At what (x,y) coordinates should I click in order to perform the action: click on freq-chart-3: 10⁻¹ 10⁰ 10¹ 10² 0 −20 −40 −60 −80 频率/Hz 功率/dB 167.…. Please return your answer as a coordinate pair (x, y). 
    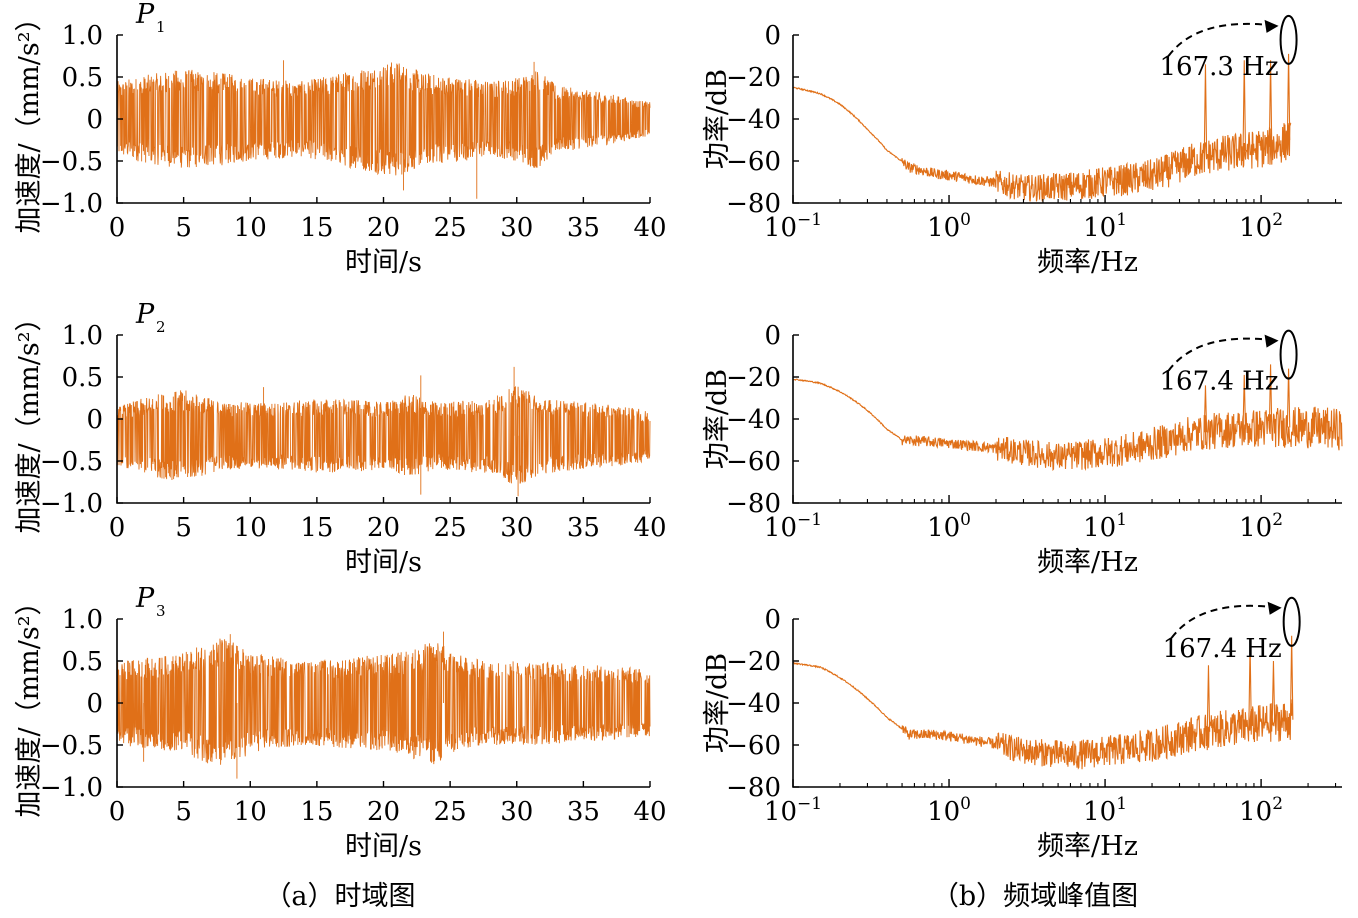
    Looking at the image, I should click on (1022, 729).